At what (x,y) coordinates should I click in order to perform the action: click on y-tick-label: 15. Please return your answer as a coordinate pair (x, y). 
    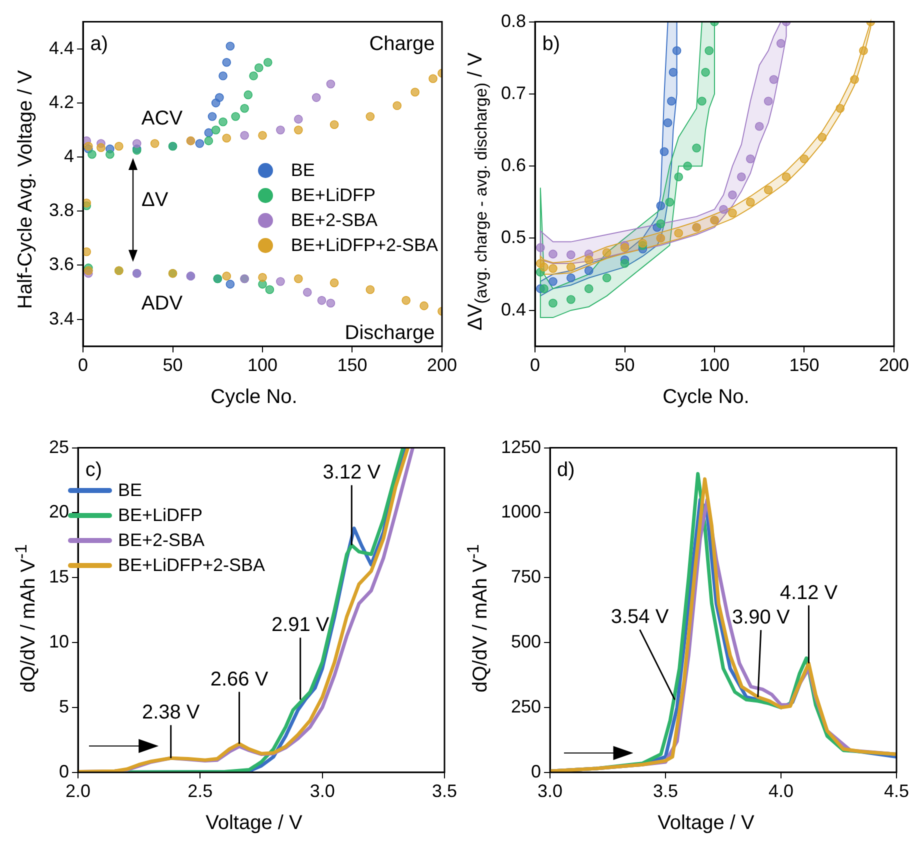
    Looking at the image, I should click on (59, 576).